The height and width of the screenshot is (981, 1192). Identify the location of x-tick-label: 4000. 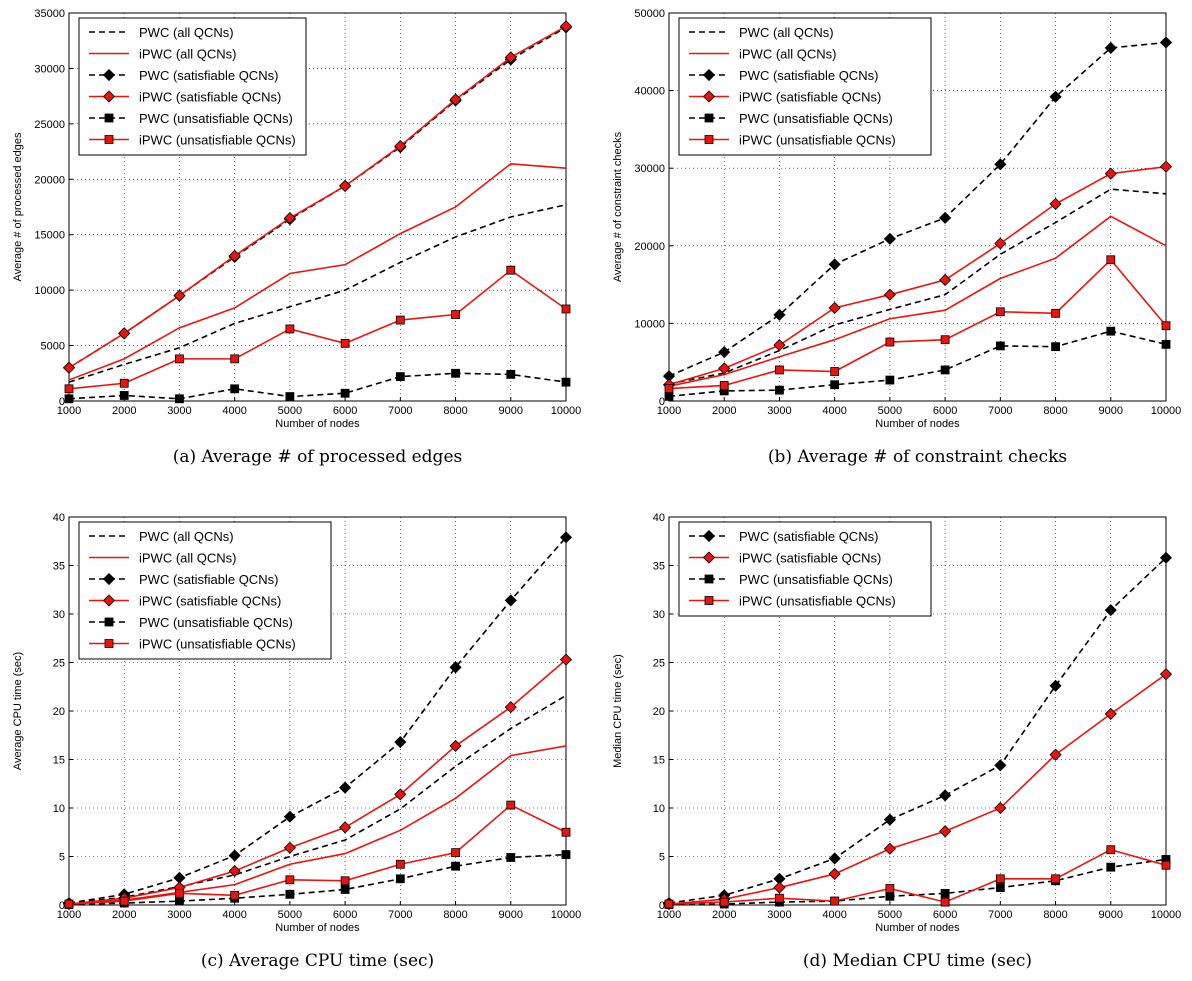
(234, 915).